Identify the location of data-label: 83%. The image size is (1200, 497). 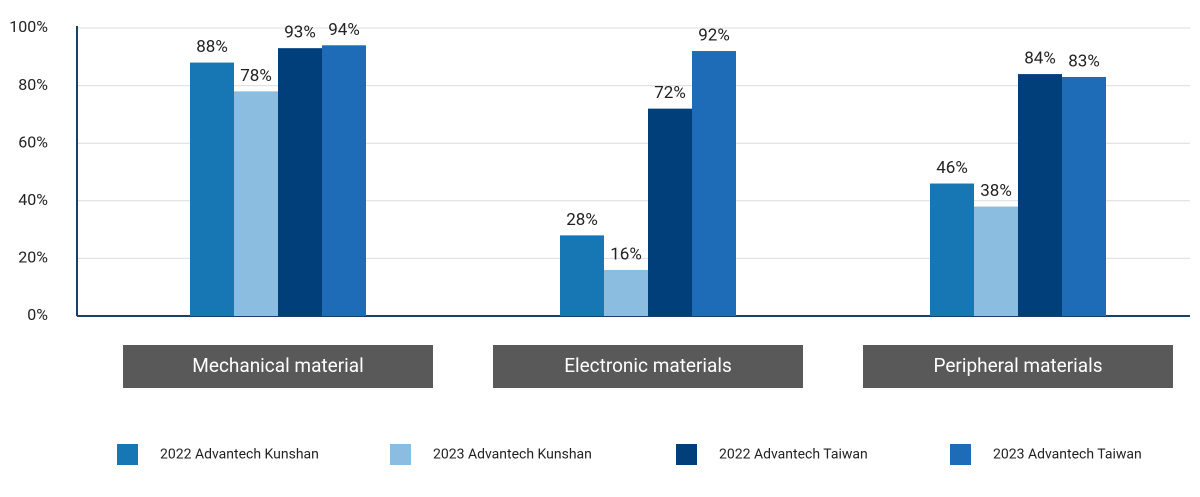
(1084, 61).